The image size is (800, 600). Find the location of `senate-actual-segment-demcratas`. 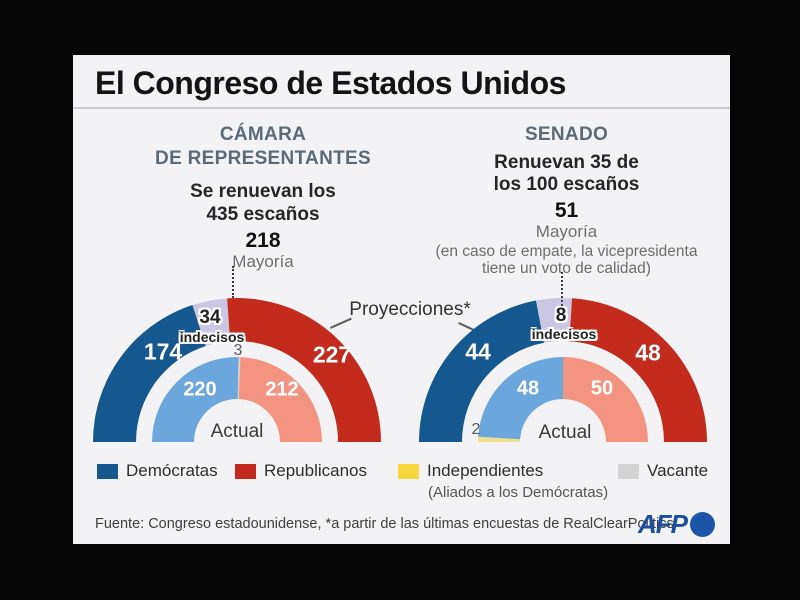

senate-actual-segment-demcratas is located at coordinates (520, 398).